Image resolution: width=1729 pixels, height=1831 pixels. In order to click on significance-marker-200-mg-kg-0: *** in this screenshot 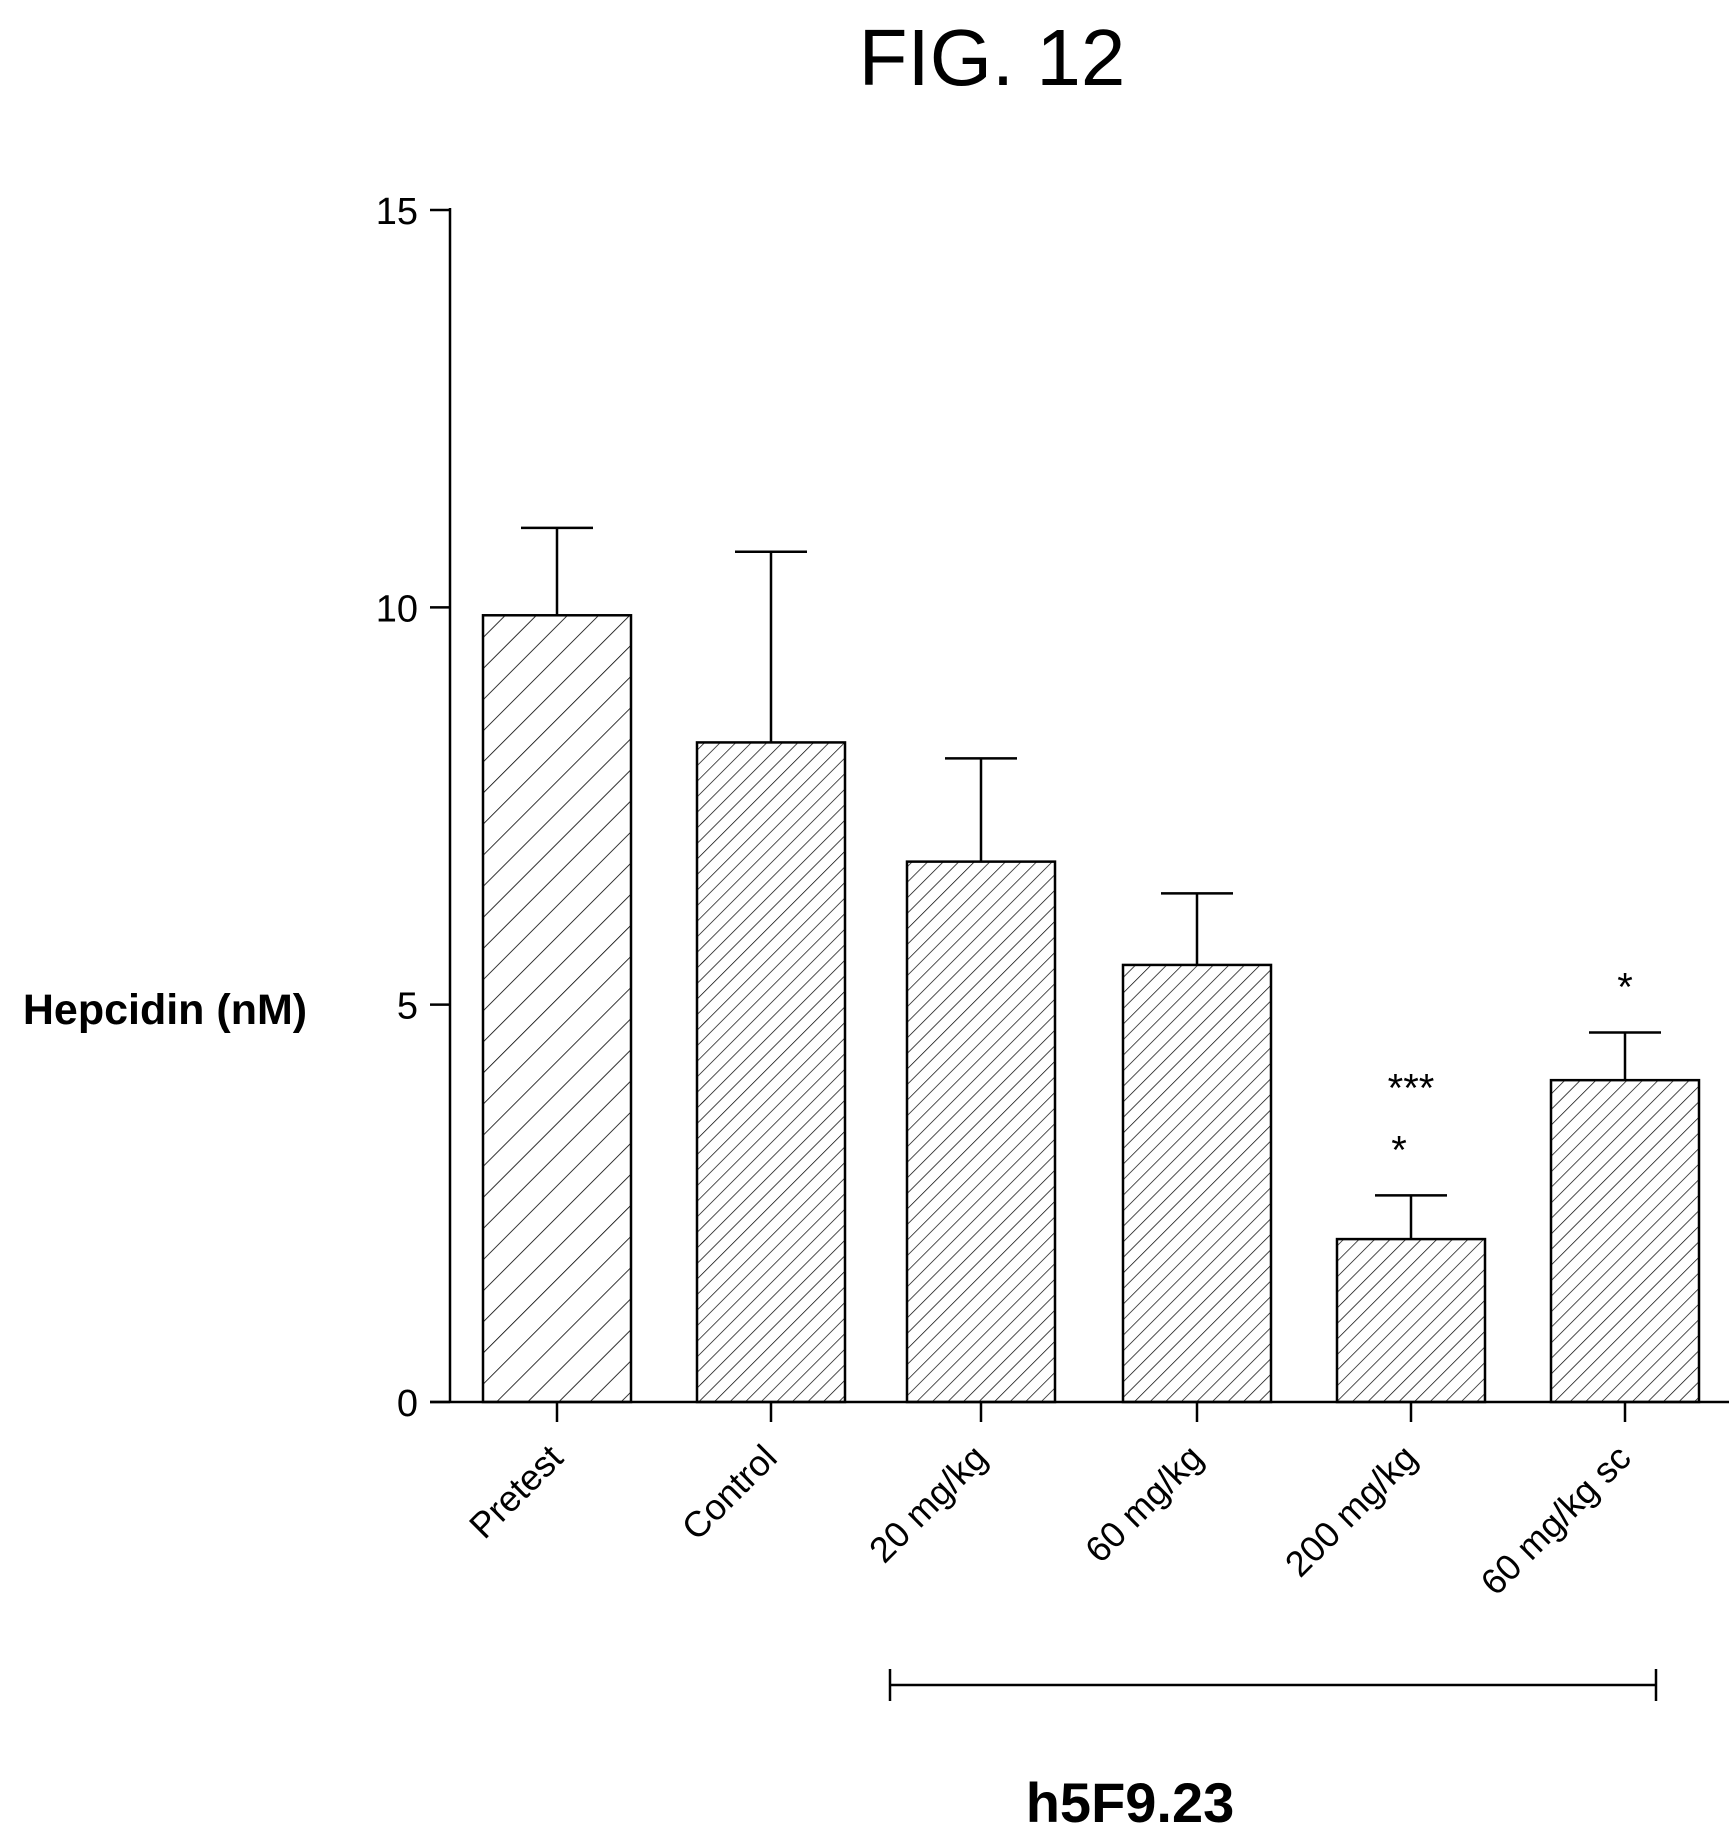, I will do `click(1411, 1088)`.